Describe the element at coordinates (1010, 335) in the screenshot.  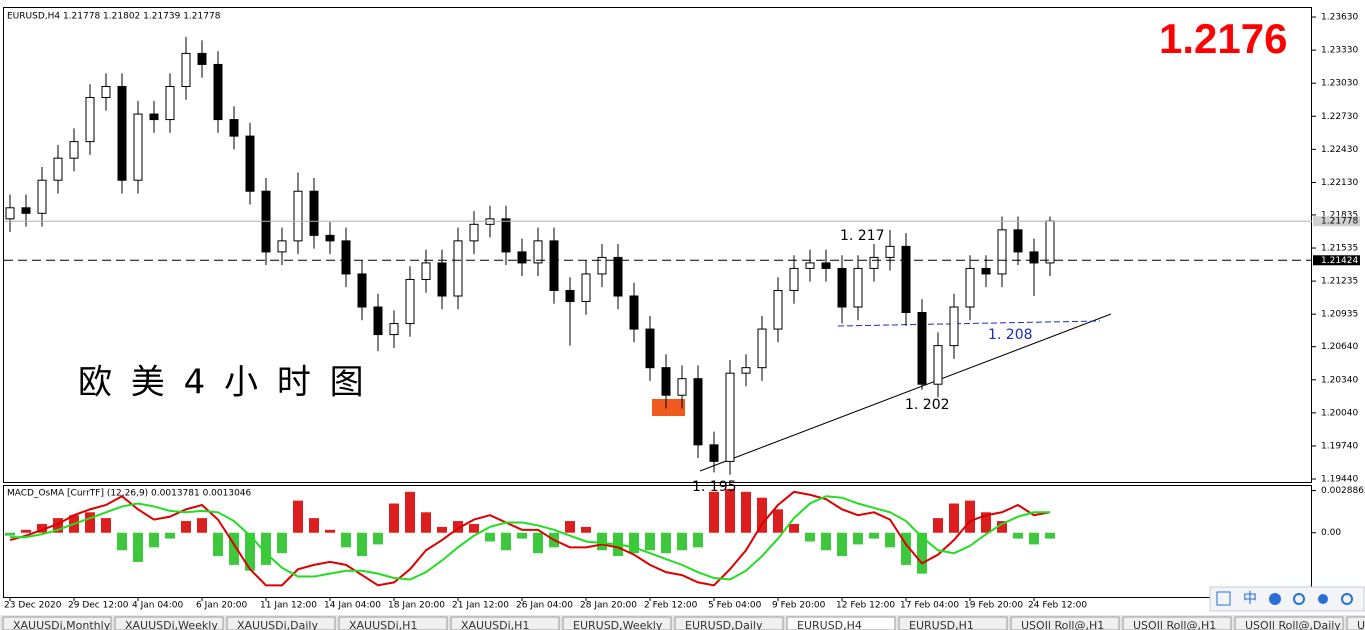
I see `annotation: 1. 208` at that location.